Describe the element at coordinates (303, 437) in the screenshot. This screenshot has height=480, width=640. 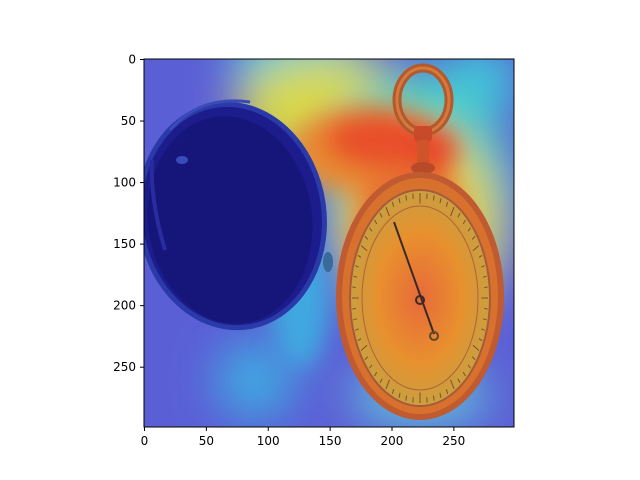
I see `x-axis: 0 50 100 150 200 250` at that location.